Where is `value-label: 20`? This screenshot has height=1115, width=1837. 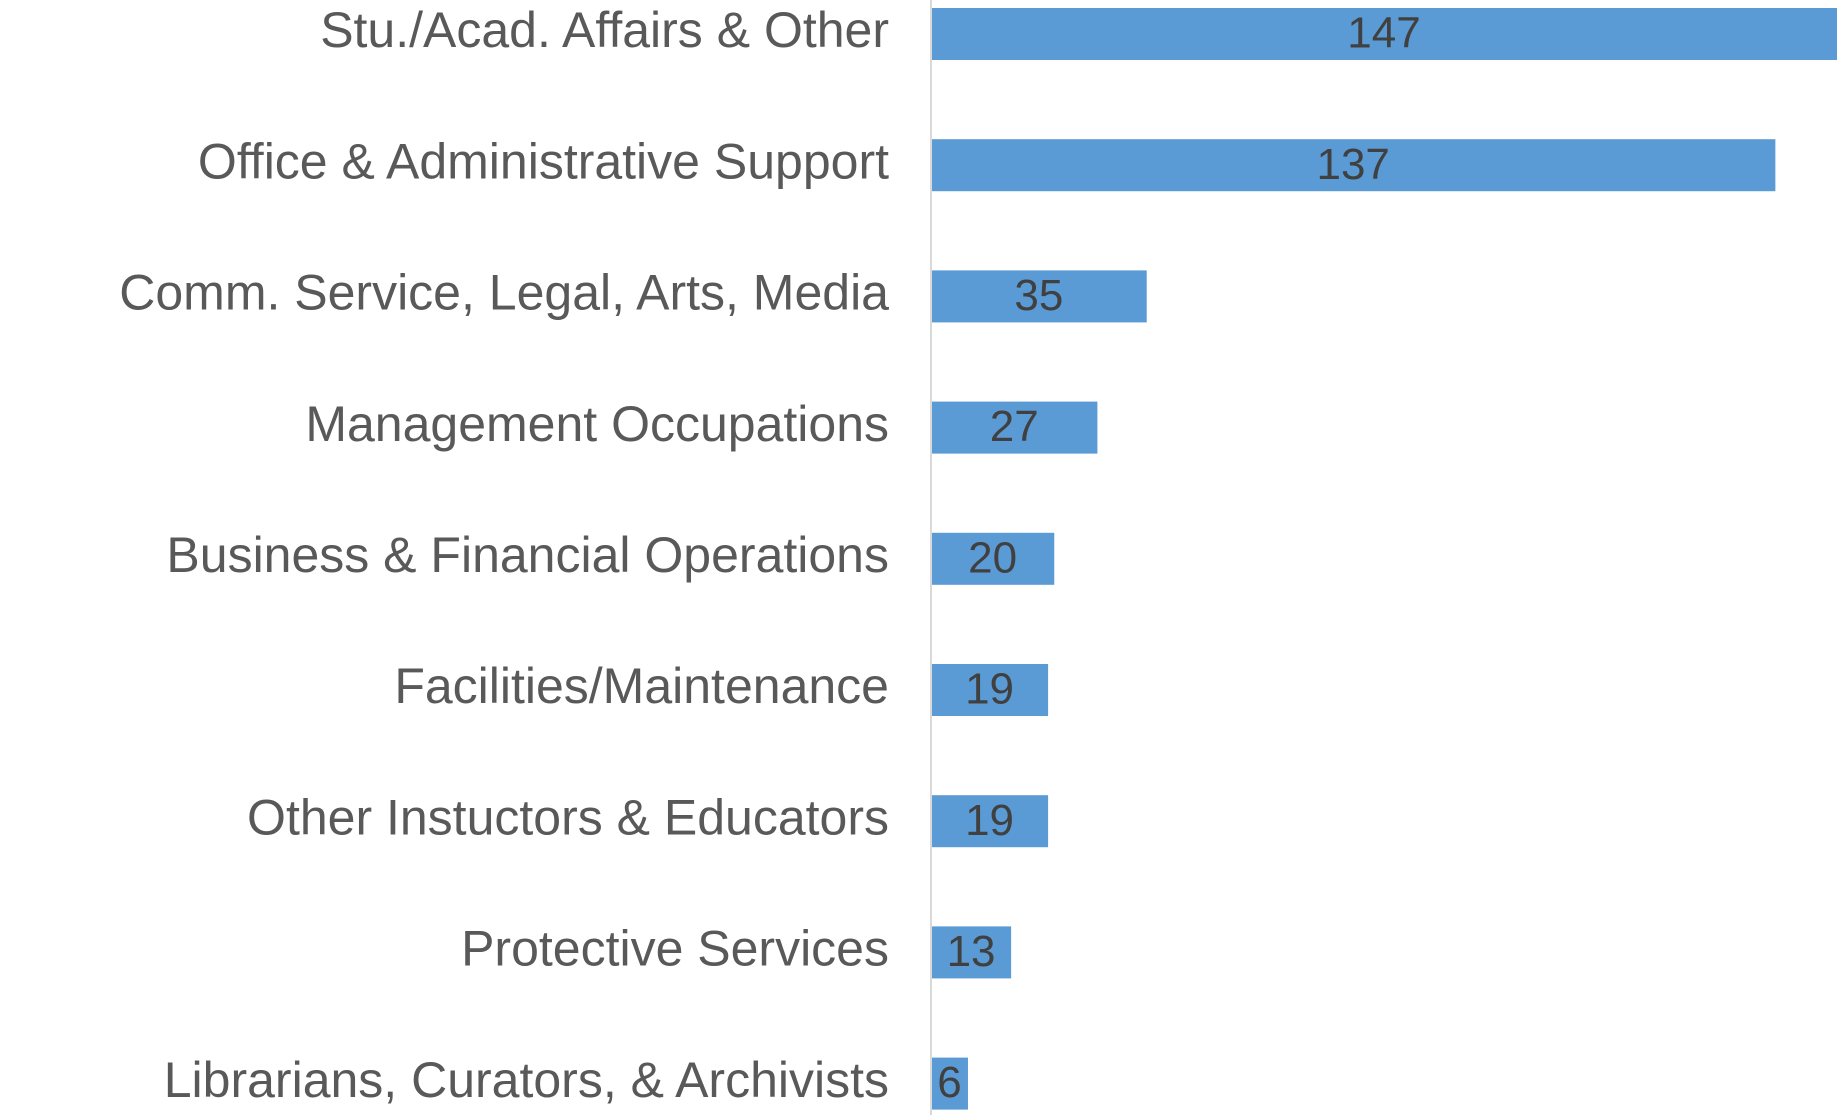
value-label: 20 is located at coordinates (992, 557).